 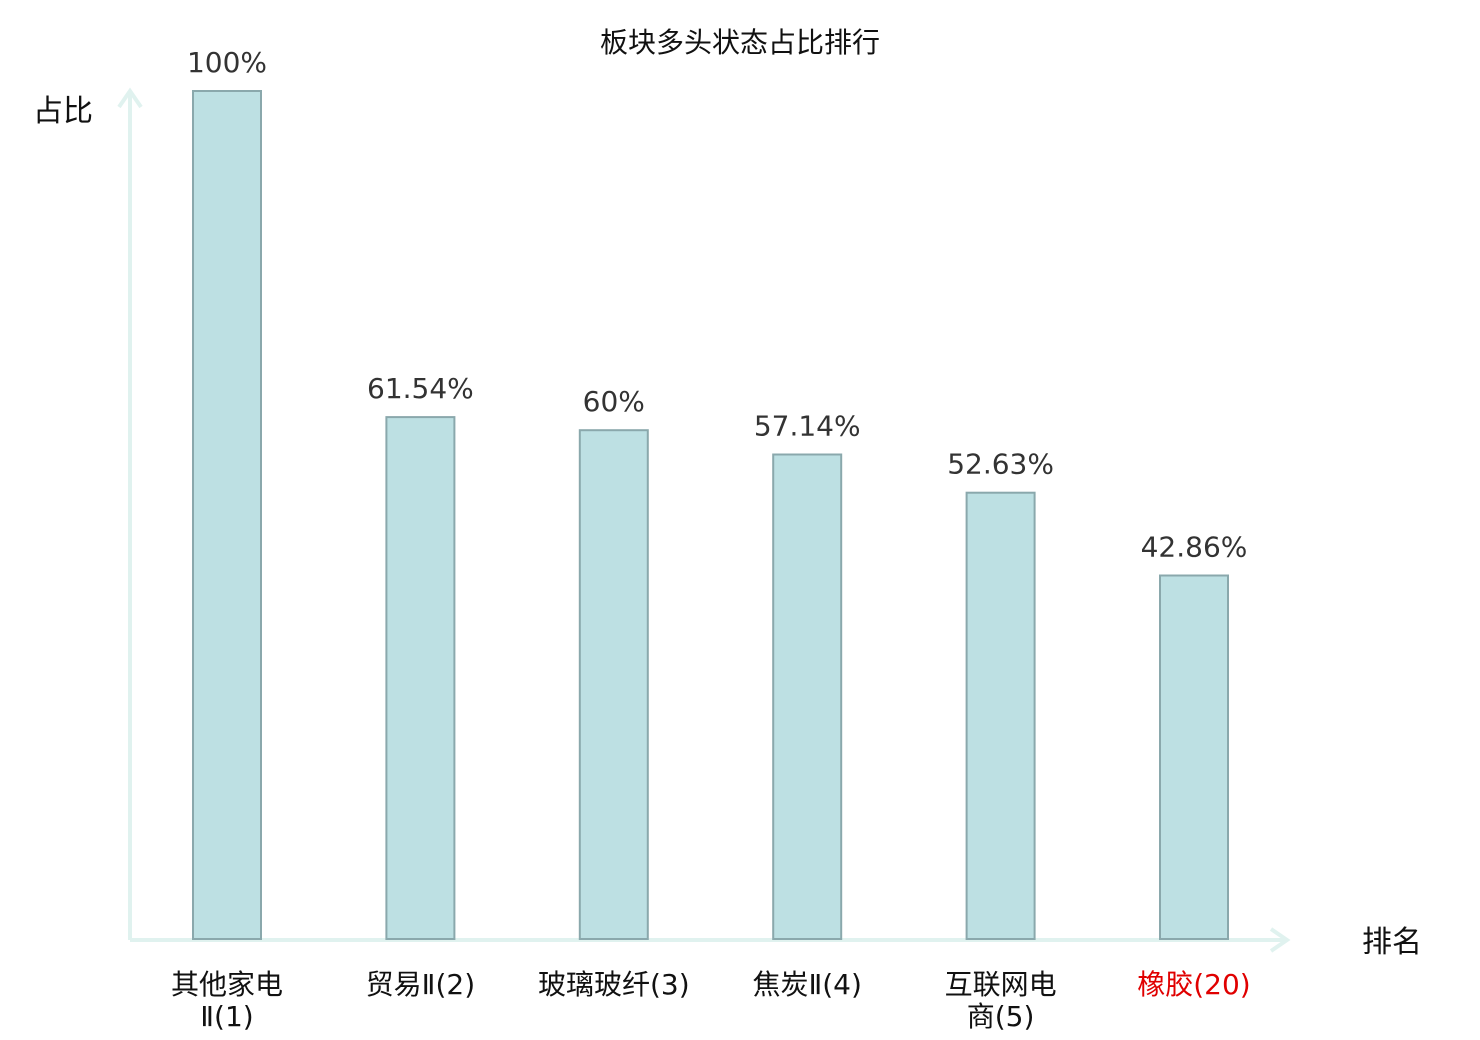 I want to click on category-label-6: 橡胶(20), so click(x=1193, y=984).